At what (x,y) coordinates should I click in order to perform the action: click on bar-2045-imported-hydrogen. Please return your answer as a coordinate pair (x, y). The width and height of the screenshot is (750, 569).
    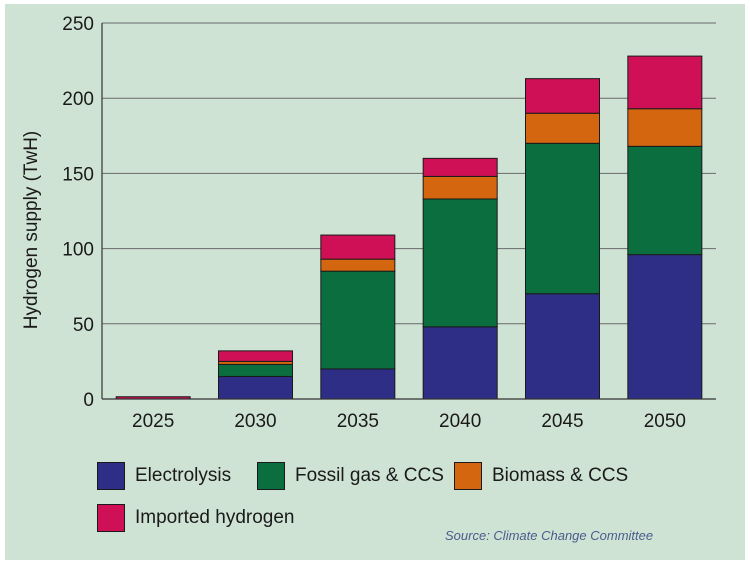
    Looking at the image, I should click on (562, 96).